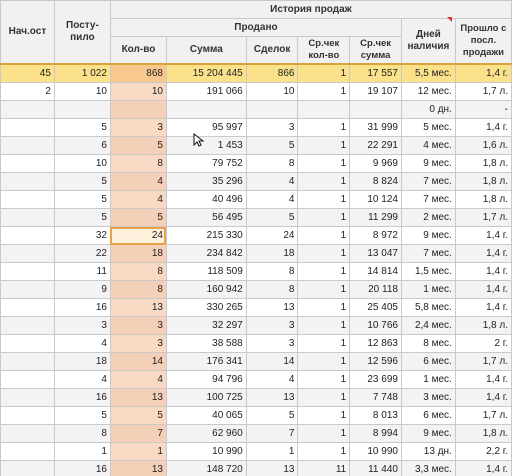 This screenshot has height=476, width=512. What do you see at coordinates (27, 91) in the screenshot?
I see `start-balance-cell: 2` at bounding box center [27, 91].